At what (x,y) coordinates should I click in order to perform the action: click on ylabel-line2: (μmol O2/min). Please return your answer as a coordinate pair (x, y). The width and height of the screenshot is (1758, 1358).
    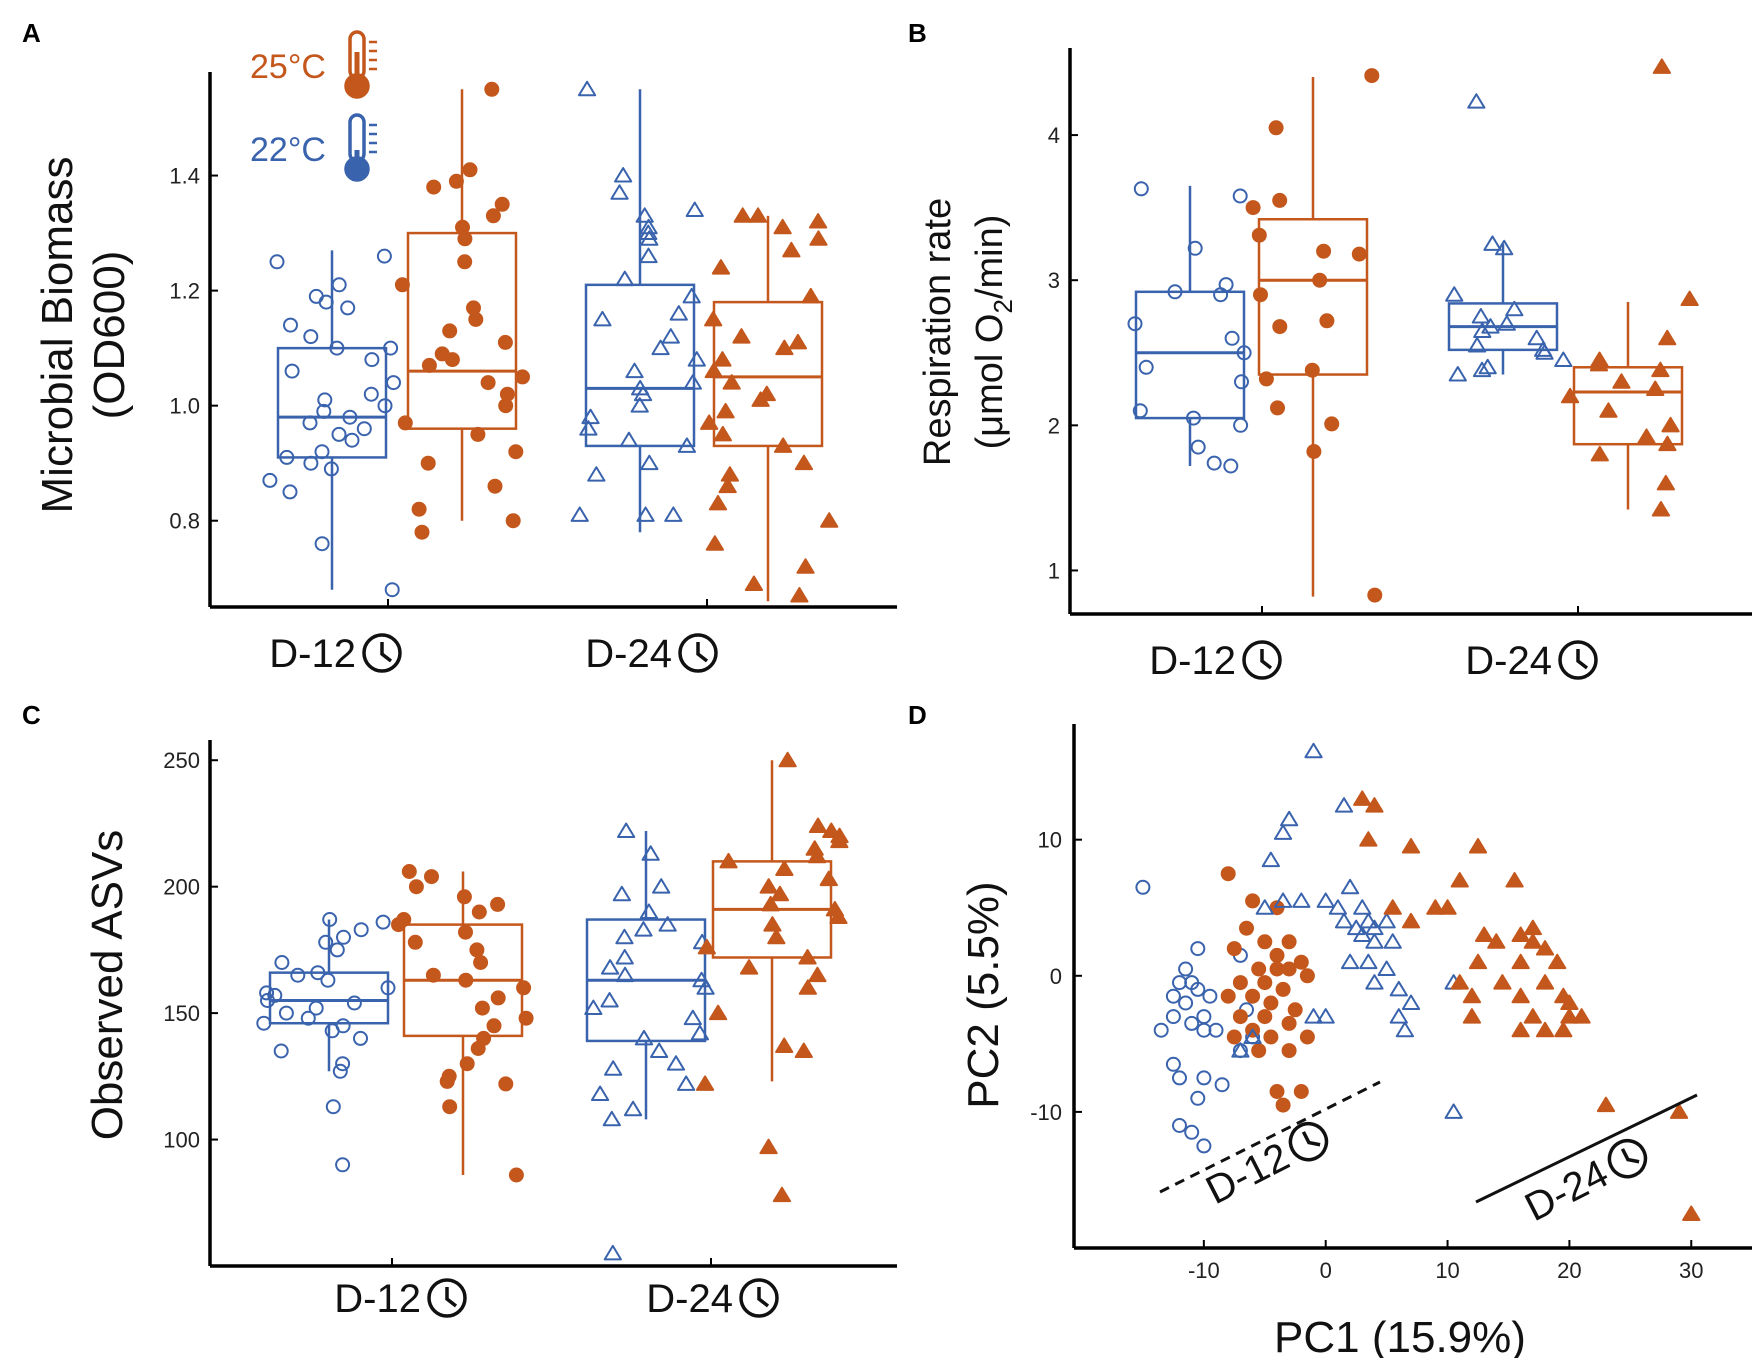
    Looking at the image, I should click on (993, 332).